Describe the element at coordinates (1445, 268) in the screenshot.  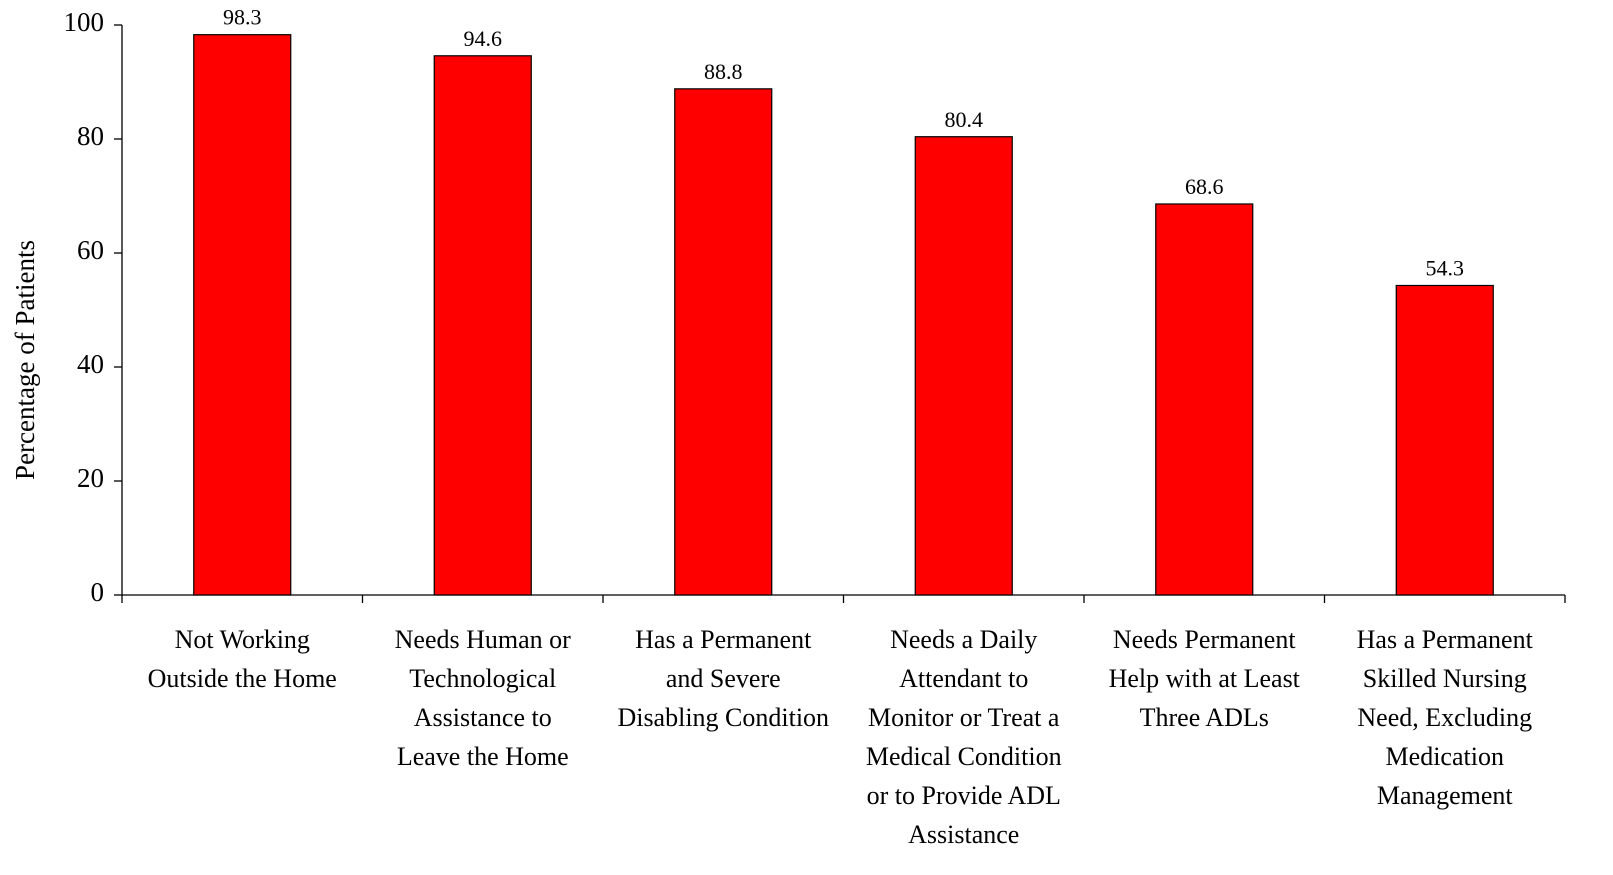
I see `value-label: 54.3` at that location.